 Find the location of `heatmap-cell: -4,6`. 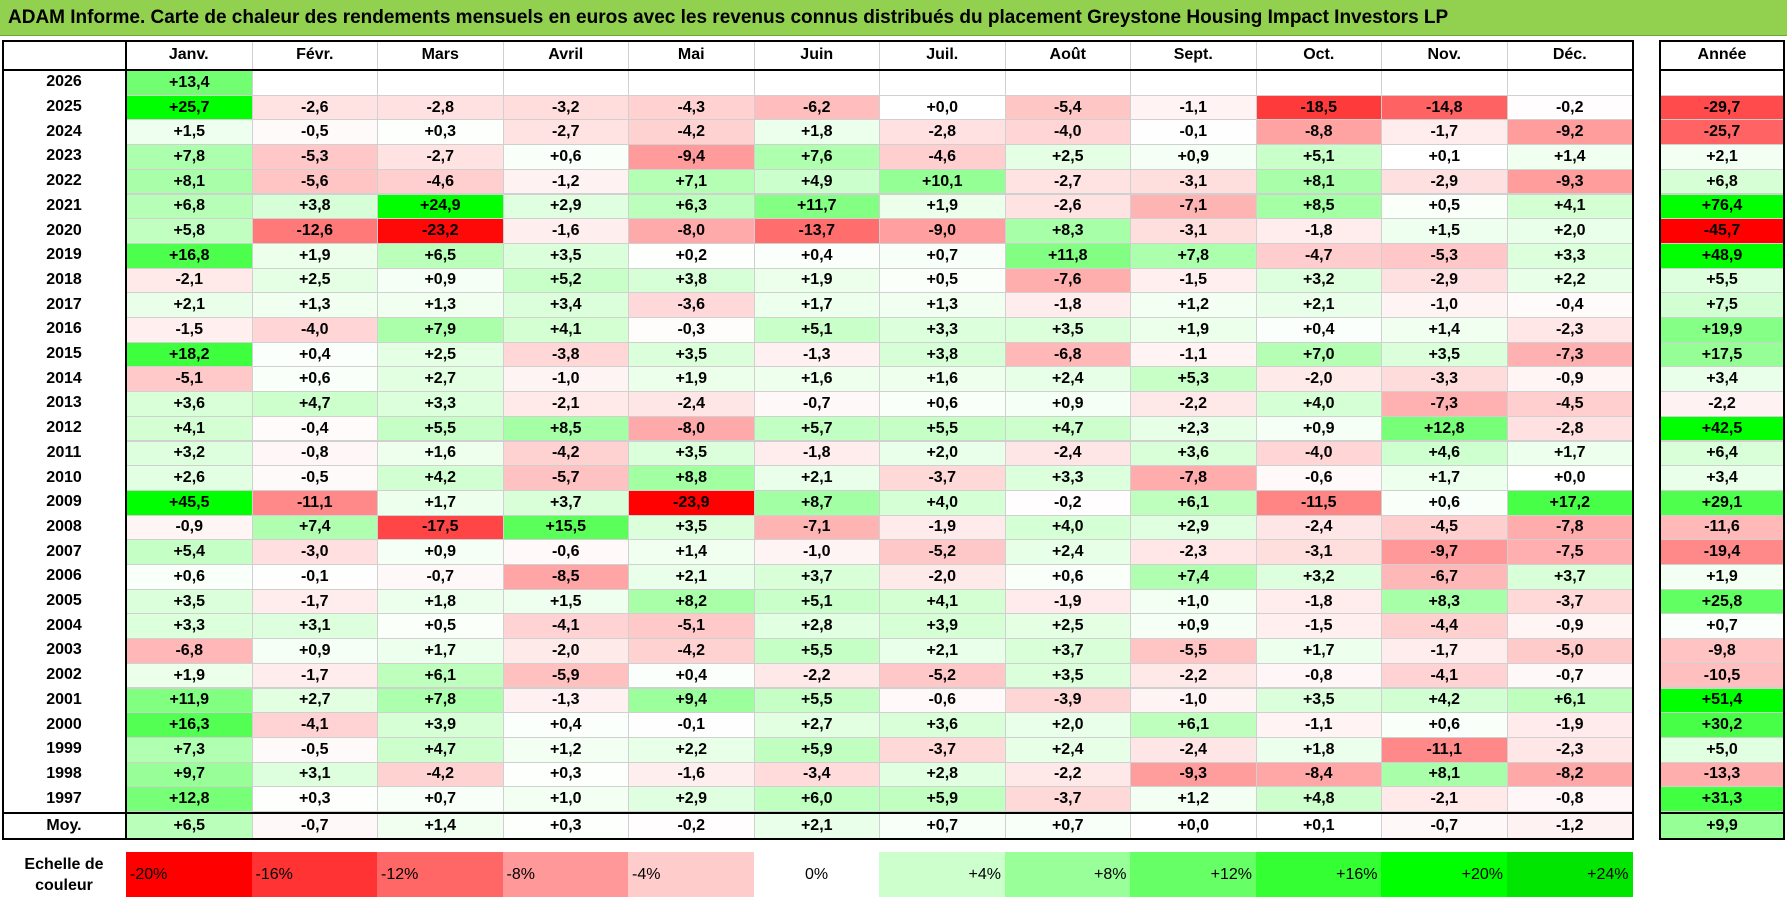

heatmap-cell: -4,6 is located at coordinates (942, 157).